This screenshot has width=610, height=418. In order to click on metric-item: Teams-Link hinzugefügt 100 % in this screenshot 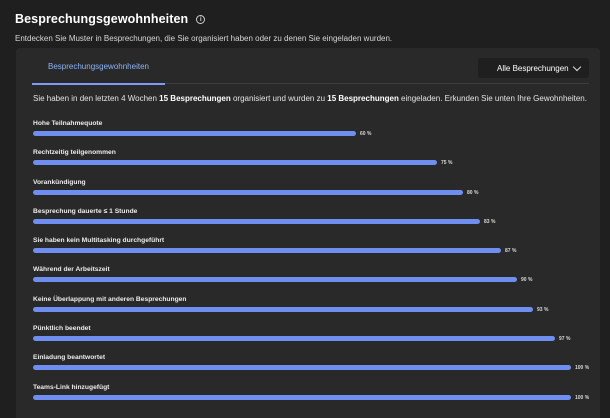, I will do `click(313, 397)`.